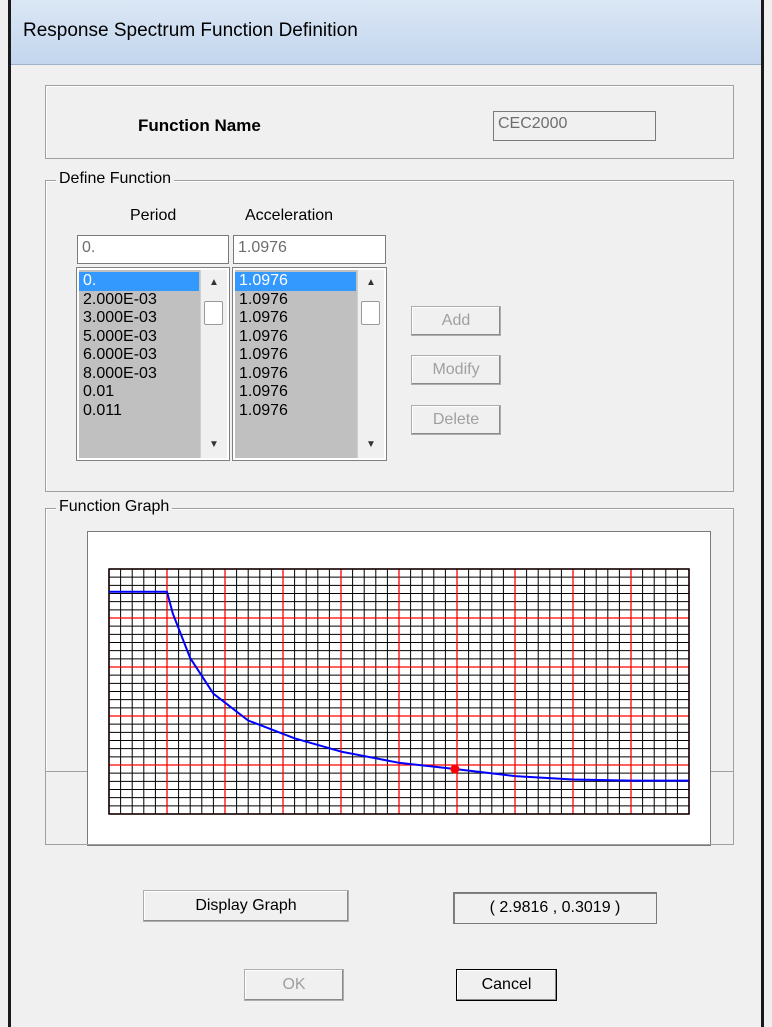 This screenshot has width=772, height=1027. What do you see at coordinates (120, 336) in the screenshot?
I see `list-item: 5.000E-03` at bounding box center [120, 336].